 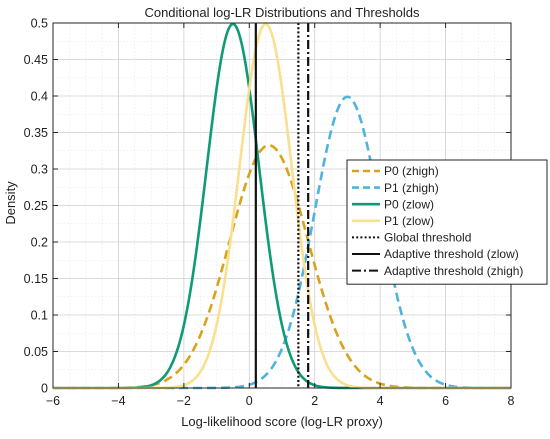 What do you see at coordinates (36, 279) in the screenshot?
I see `y-tick-label: 0.15` at bounding box center [36, 279].